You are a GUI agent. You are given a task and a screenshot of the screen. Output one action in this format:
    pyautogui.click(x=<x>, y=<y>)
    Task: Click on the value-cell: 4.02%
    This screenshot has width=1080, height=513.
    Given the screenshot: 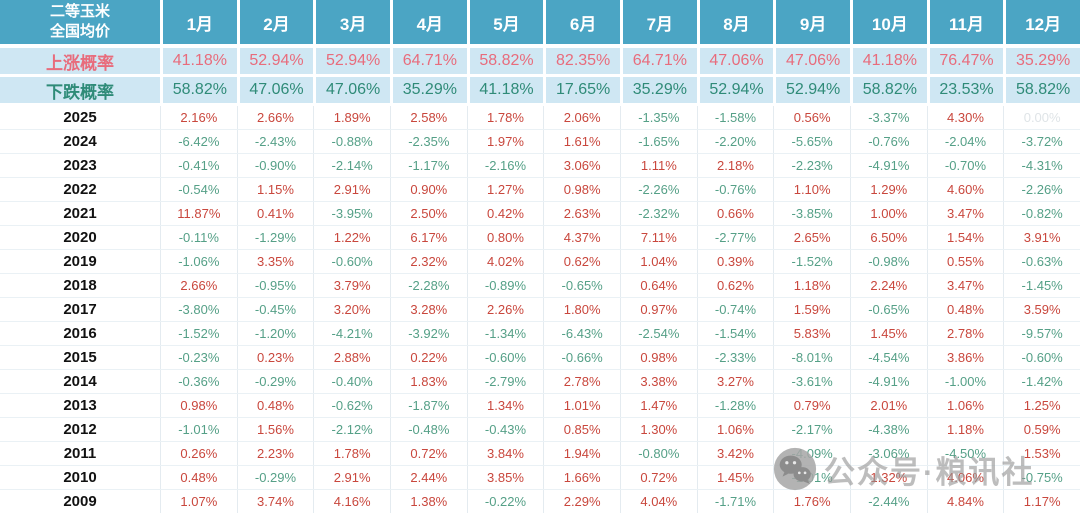 What is the action you would take?
    pyautogui.click(x=505, y=261)
    